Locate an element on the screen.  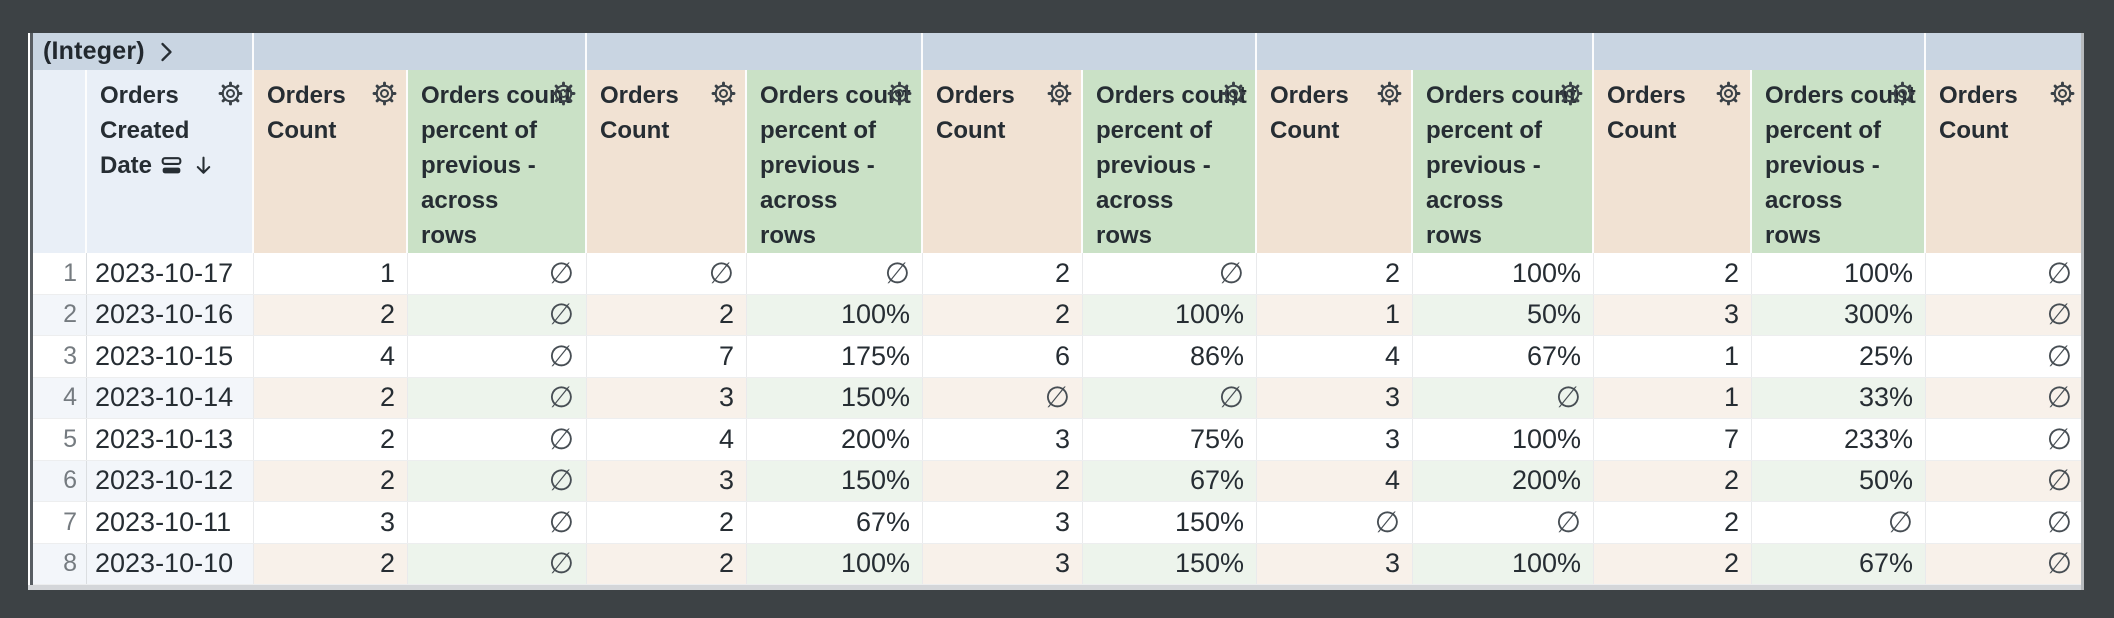
date-cell: 2023-10-12 is located at coordinates (170, 480).